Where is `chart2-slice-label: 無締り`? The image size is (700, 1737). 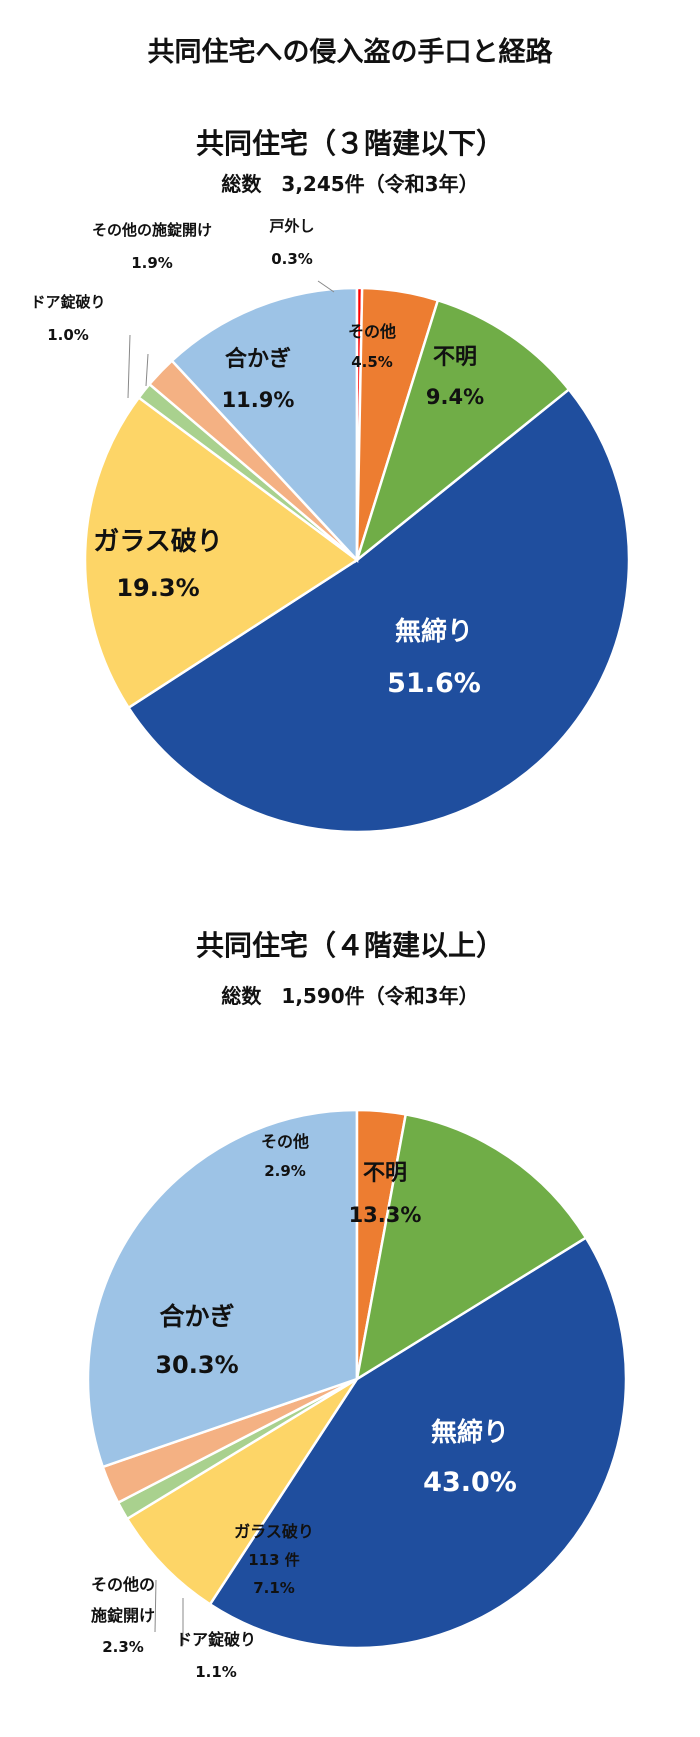
chart2-slice-label: 無締り is located at coordinates (470, 1432).